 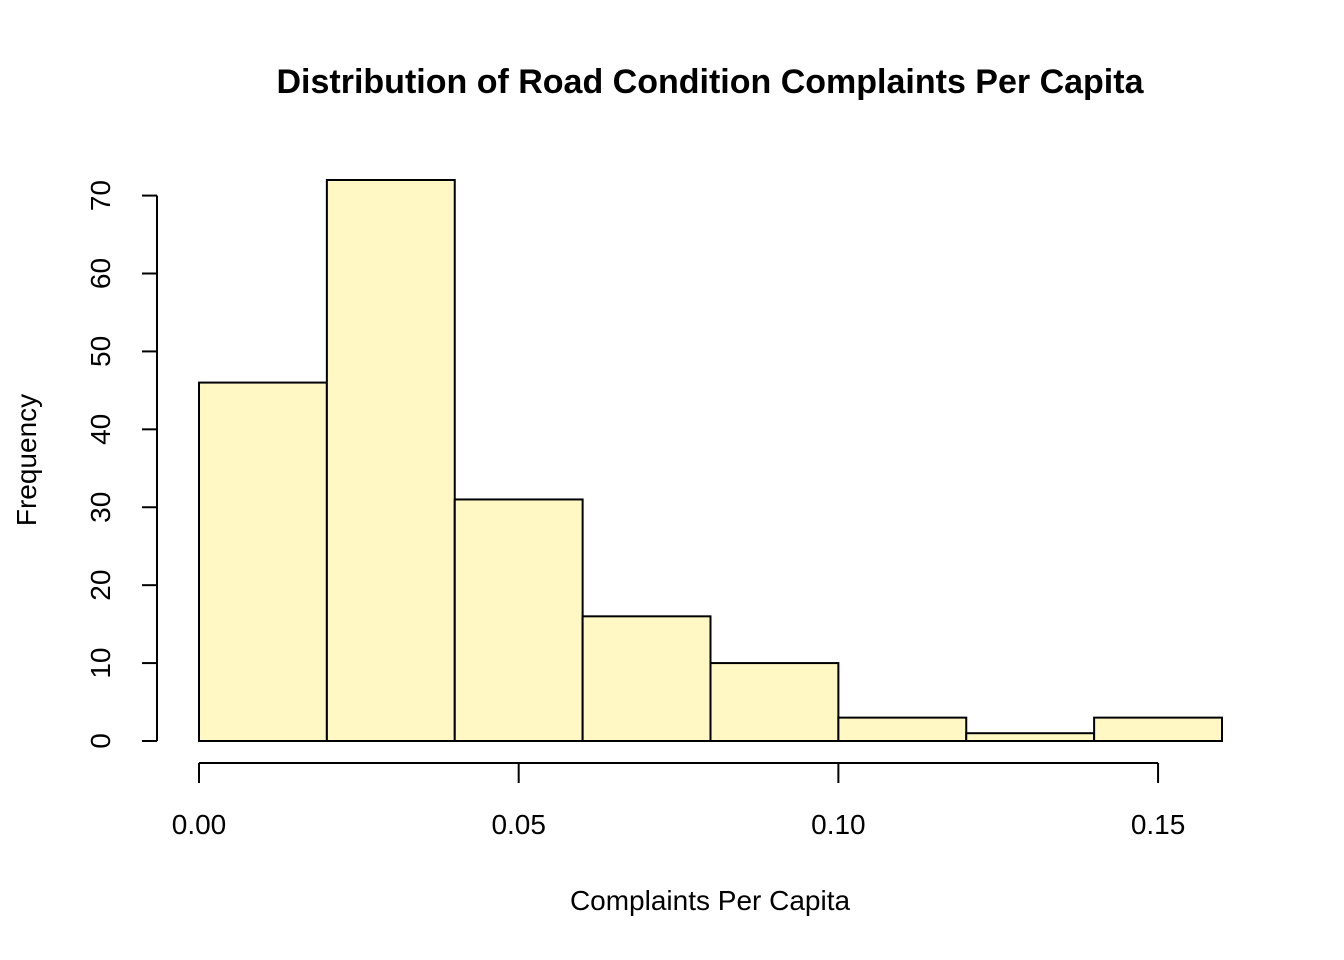 What do you see at coordinates (100, 273) in the screenshot?
I see `y-tick-label: 60` at bounding box center [100, 273].